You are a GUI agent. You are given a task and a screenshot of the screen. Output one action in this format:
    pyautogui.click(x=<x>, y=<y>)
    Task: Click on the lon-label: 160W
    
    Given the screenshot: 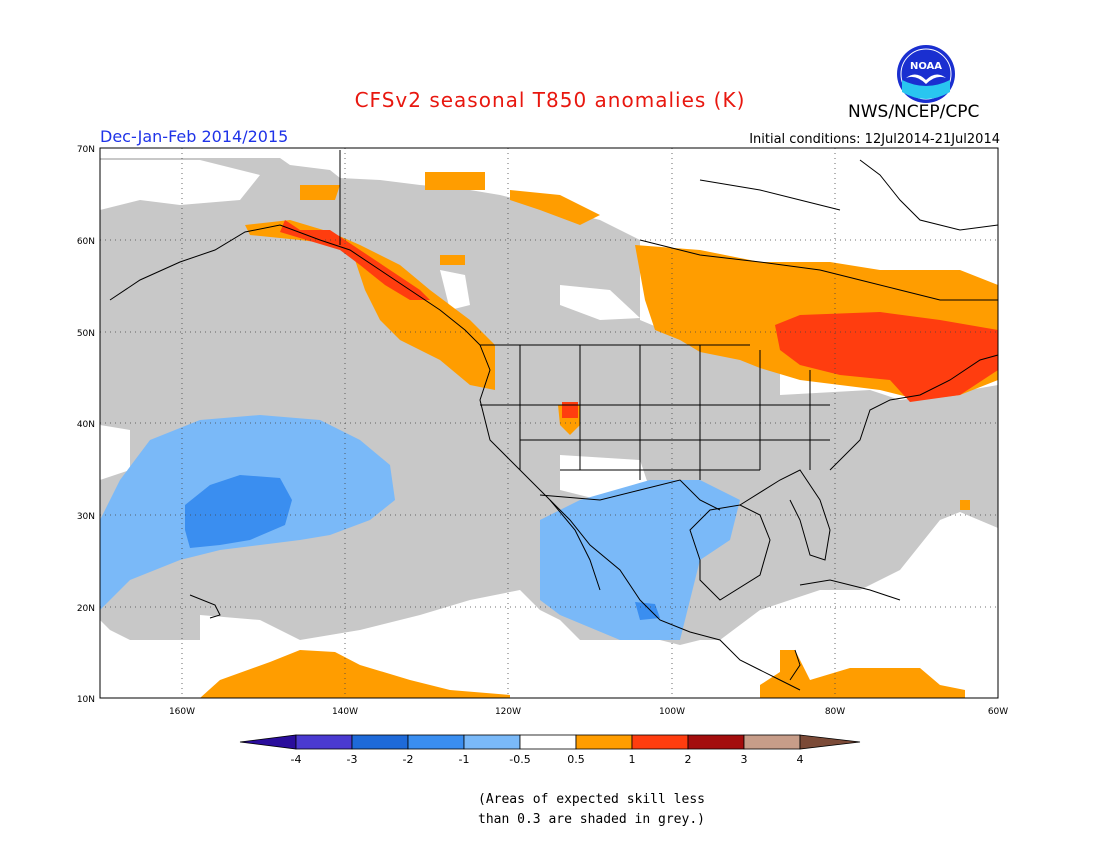 What is the action you would take?
    pyautogui.click(x=182, y=712)
    